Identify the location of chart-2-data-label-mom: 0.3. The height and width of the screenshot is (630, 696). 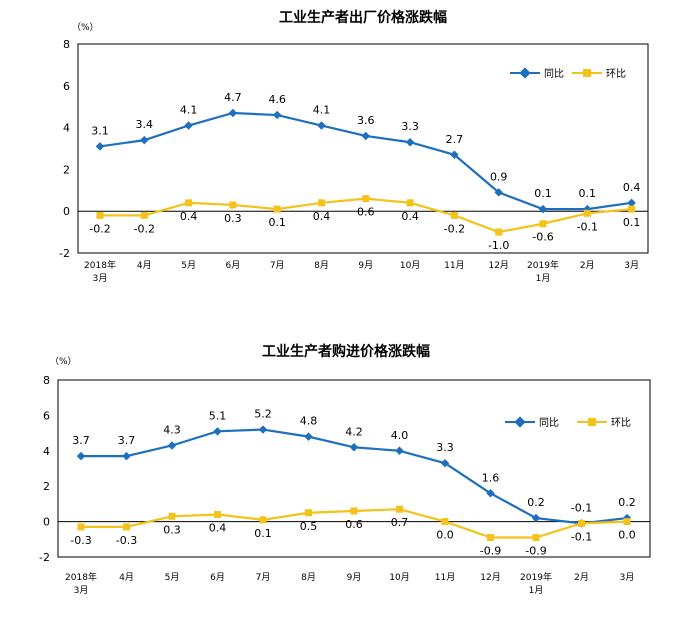
(172, 529).